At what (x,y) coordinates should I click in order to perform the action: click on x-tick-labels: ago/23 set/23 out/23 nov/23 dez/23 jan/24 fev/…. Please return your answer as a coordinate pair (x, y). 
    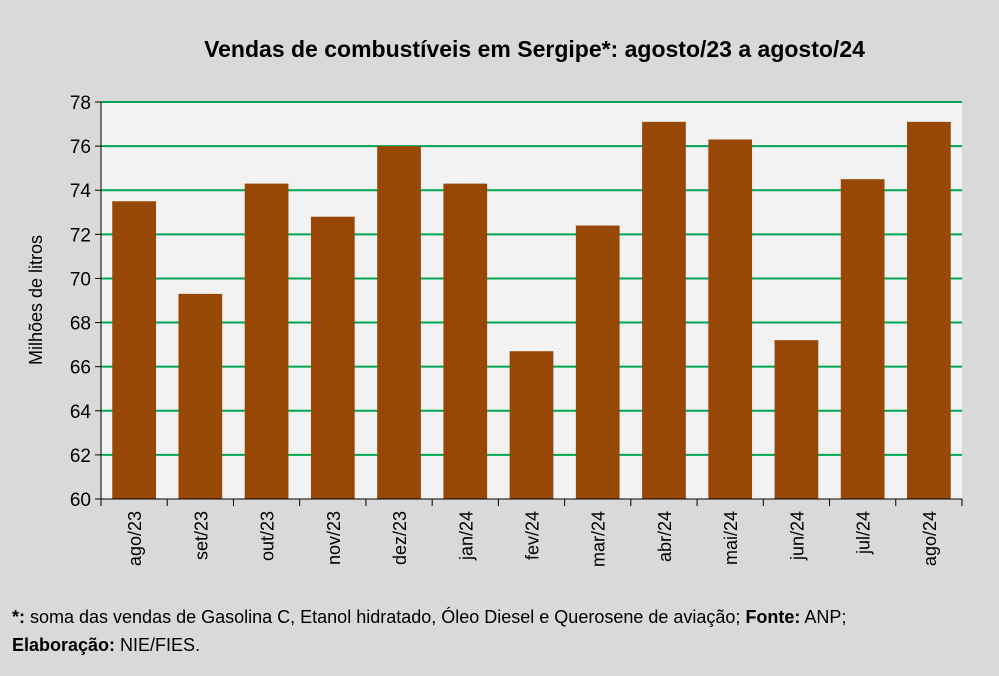
    Looking at the image, I should click on (531, 533).